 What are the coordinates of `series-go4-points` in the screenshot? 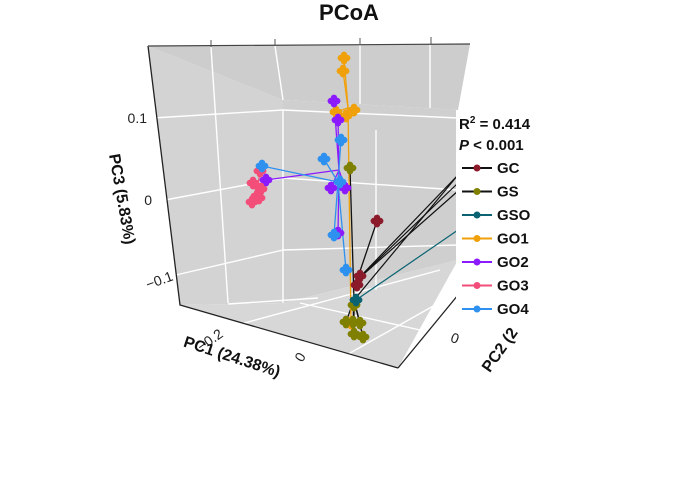 It's located at (304, 205).